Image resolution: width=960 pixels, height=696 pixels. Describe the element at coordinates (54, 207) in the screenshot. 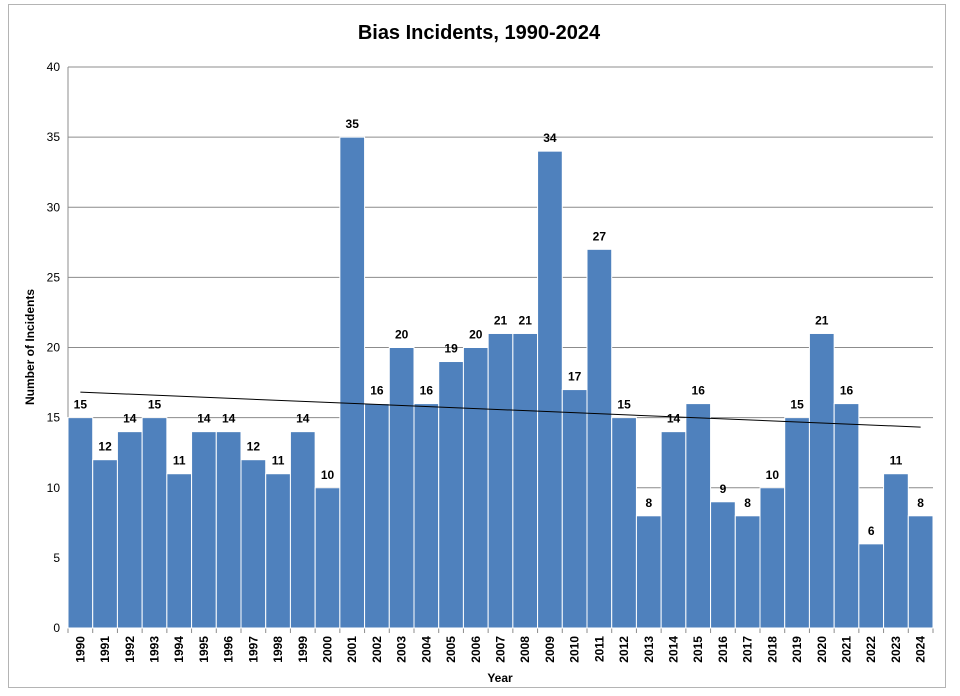

I see `y-tick-label: 30` at that location.